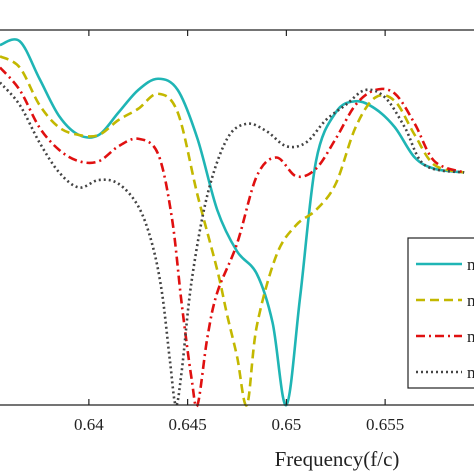 The image size is (474, 474). What do you see at coordinates (385, 424) in the screenshot?
I see `x-tick-label: 0.655` at bounding box center [385, 424].